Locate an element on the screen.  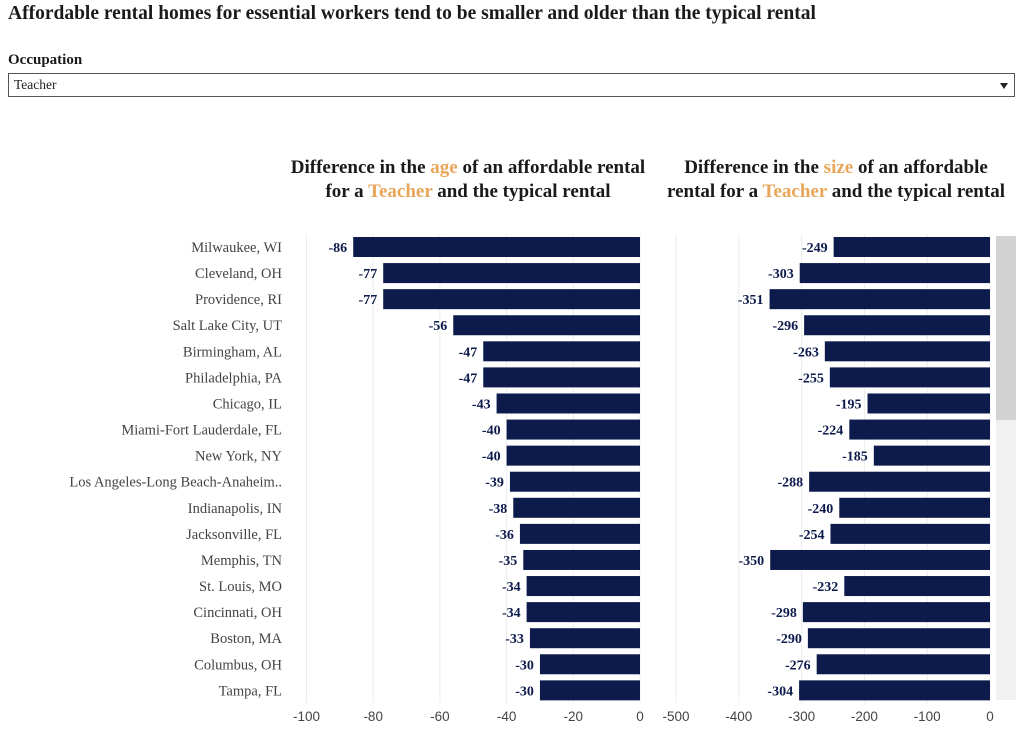
size-tick-label: -300 is located at coordinates (801, 716).